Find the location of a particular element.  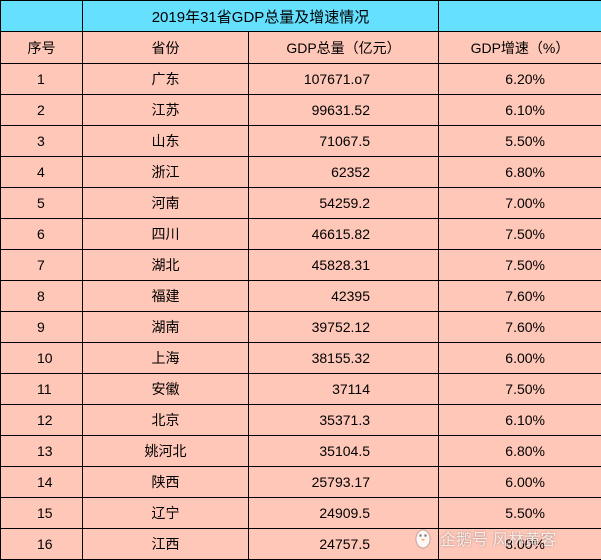

header-gdp: GDP总量（亿元） is located at coordinates (343, 47).